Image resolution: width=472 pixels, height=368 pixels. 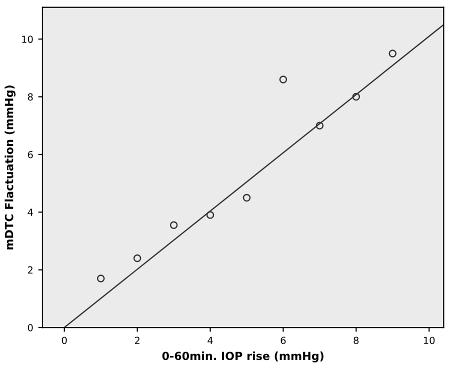 I want to click on x-tick-label: 0, so click(x=64, y=340).